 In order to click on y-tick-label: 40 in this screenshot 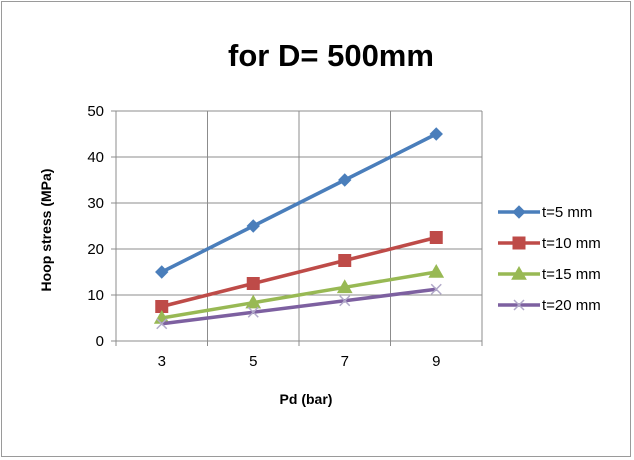, I will do `click(95, 157)`.